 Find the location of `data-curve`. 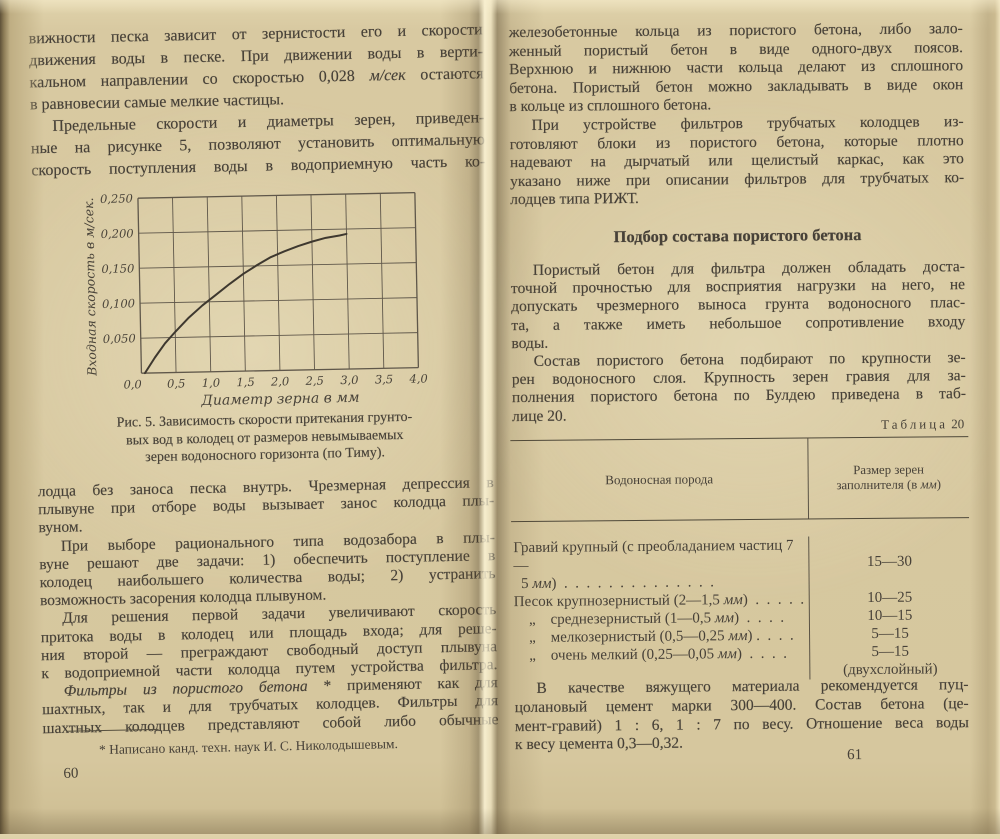

data-curve is located at coordinates (245, 303).